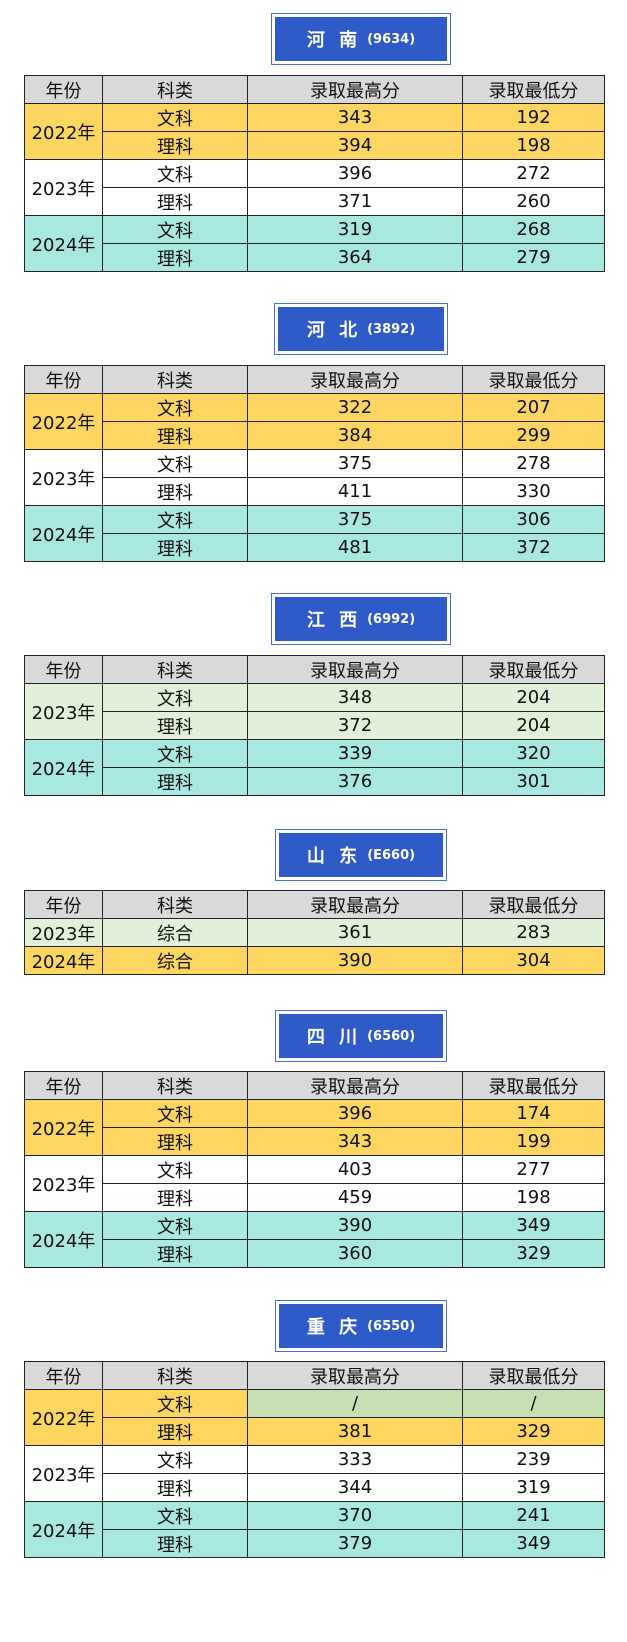  What do you see at coordinates (355, 932) in the screenshot?
I see `max-cell: 361` at bounding box center [355, 932].